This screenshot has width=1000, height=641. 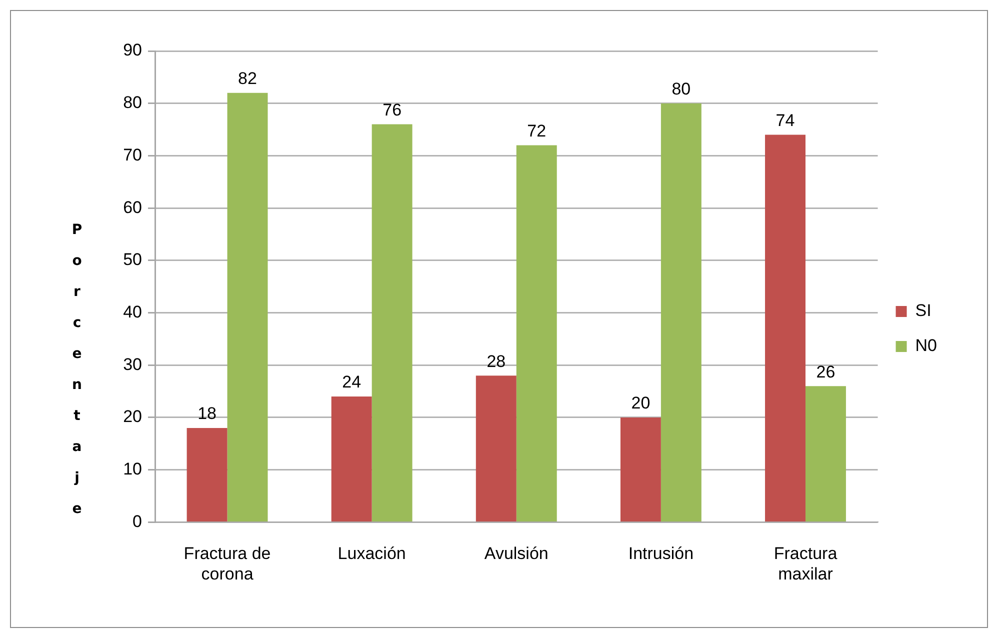 What do you see at coordinates (661, 554) in the screenshot?
I see `x-tick-label: Intrusión` at bounding box center [661, 554].